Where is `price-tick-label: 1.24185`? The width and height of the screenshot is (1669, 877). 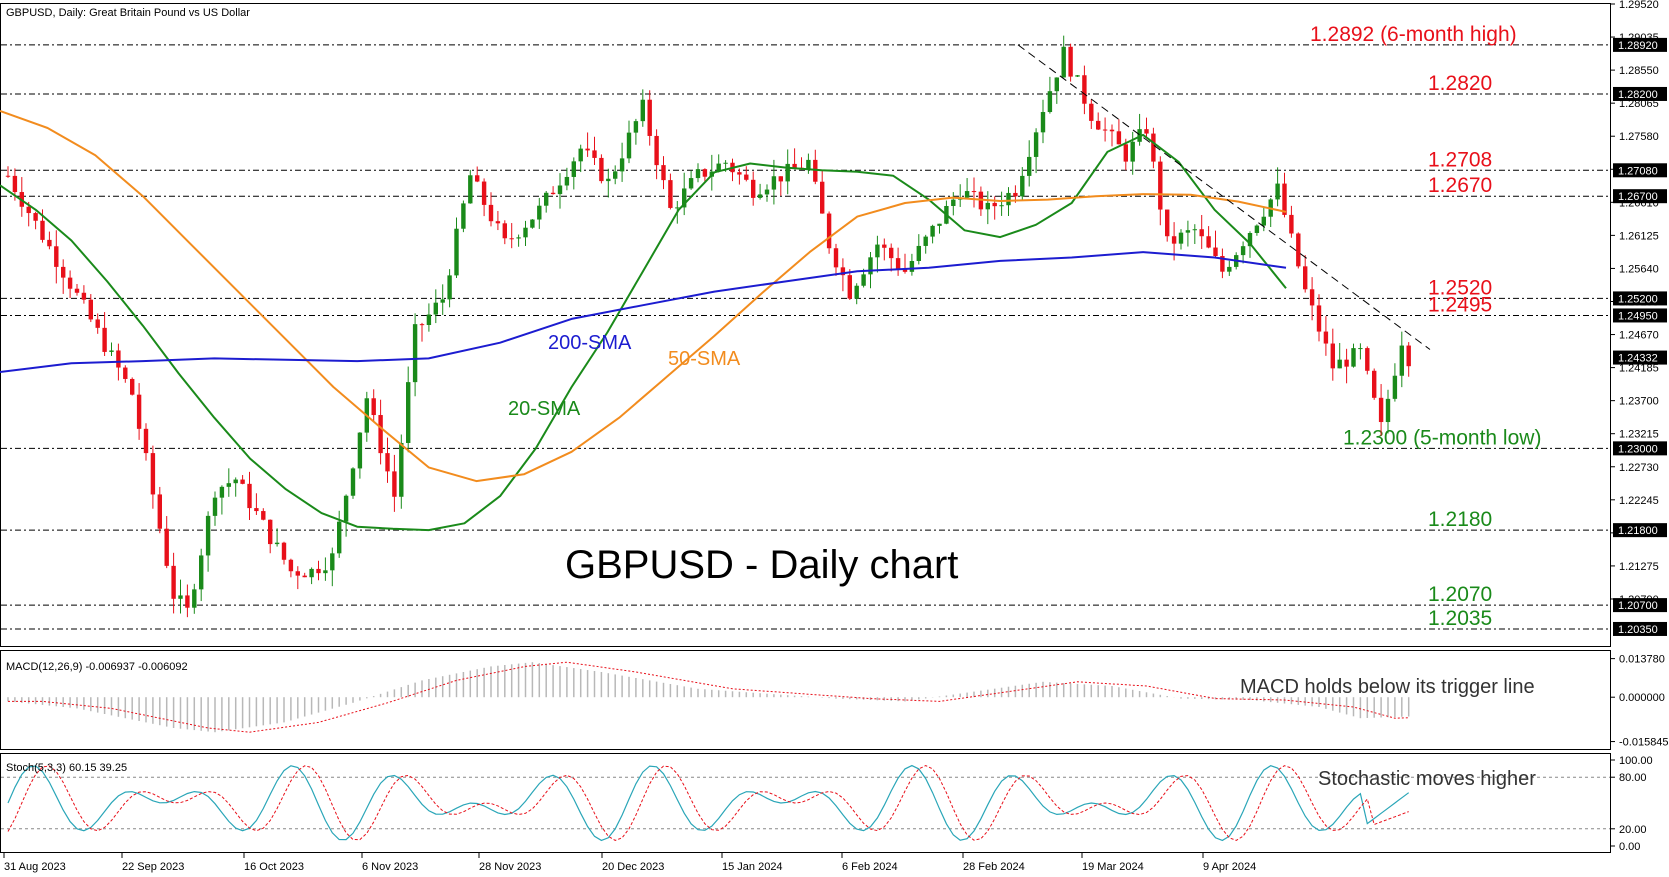
price-tick-label: 1.24185 is located at coordinates (1639, 369).